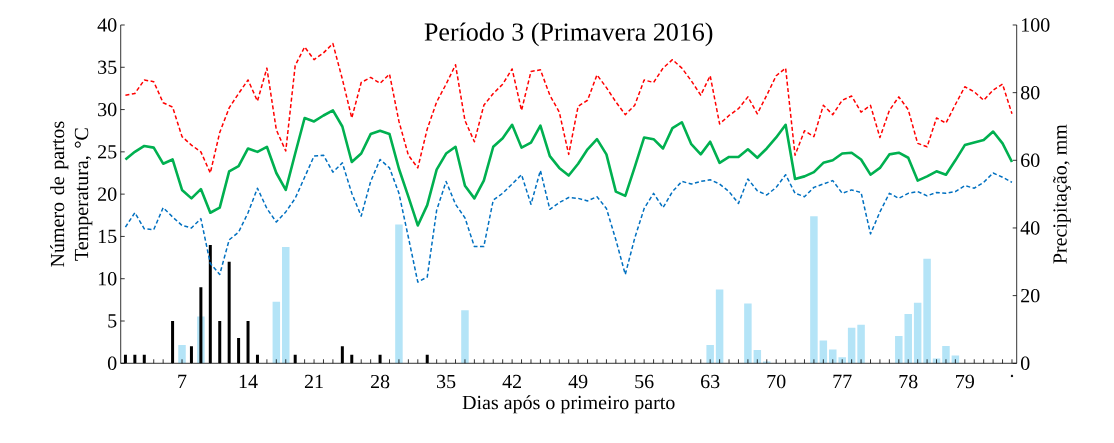 This screenshot has width=1114, height=443. I want to click on x-tick-label: 35, so click(446, 381).